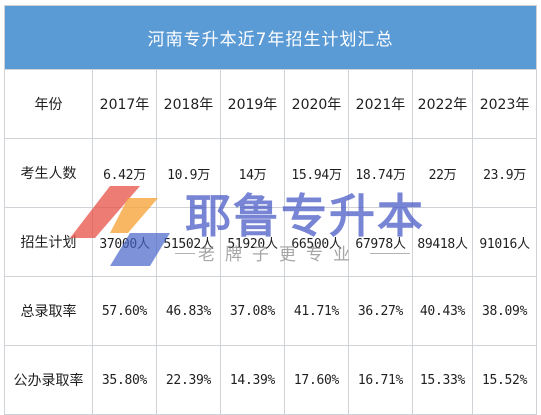 The height and width of the screenshot is (415, 541). I want to click on year-cell: 2020年, so click(316, 104).